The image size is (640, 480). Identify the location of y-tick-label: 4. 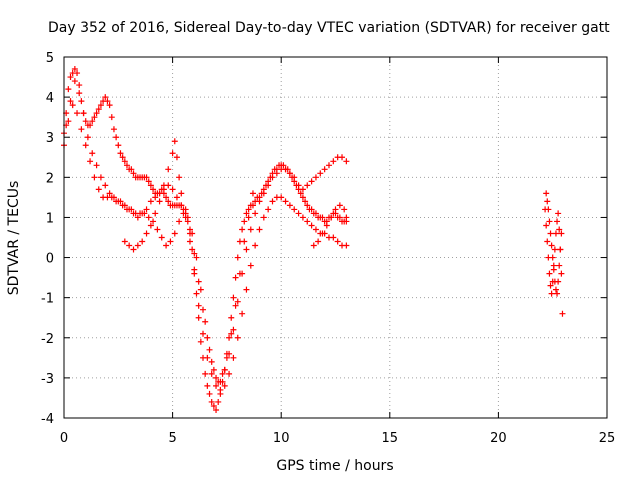
(50, 98).